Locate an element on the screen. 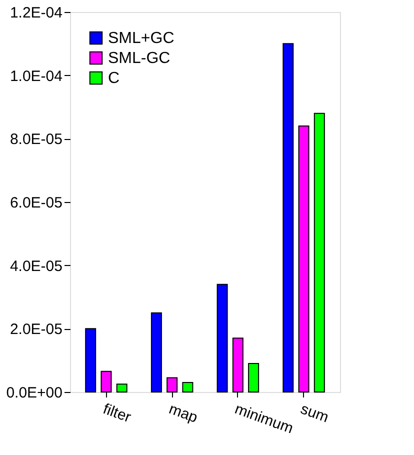 This screenshot has width=414, height=455. y-tick-label: 2.0E-05 is located at coordinates (36, 329).